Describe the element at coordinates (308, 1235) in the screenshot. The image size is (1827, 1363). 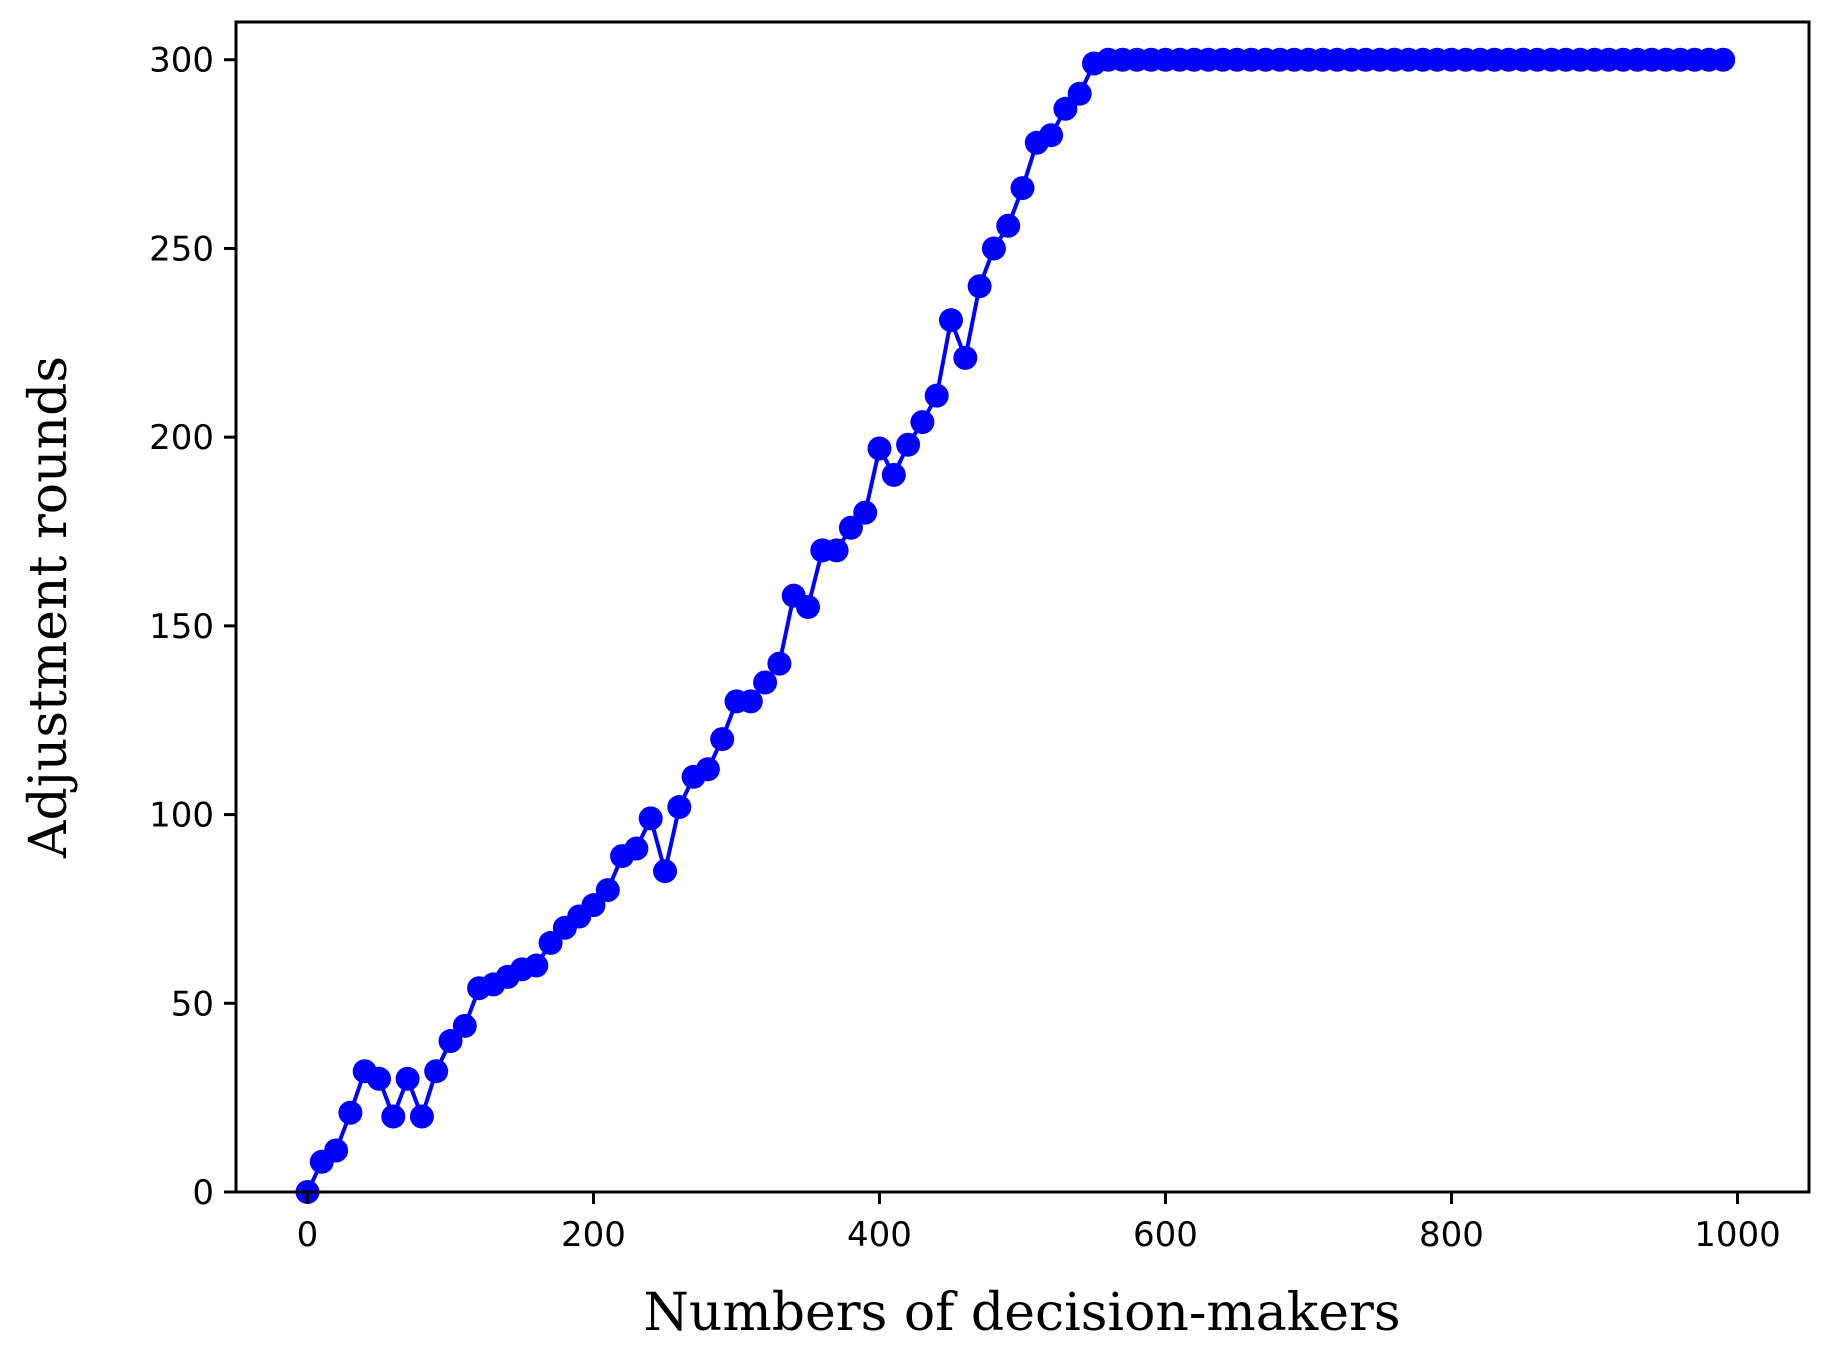
I see `x-tick-label: 0` at that location.